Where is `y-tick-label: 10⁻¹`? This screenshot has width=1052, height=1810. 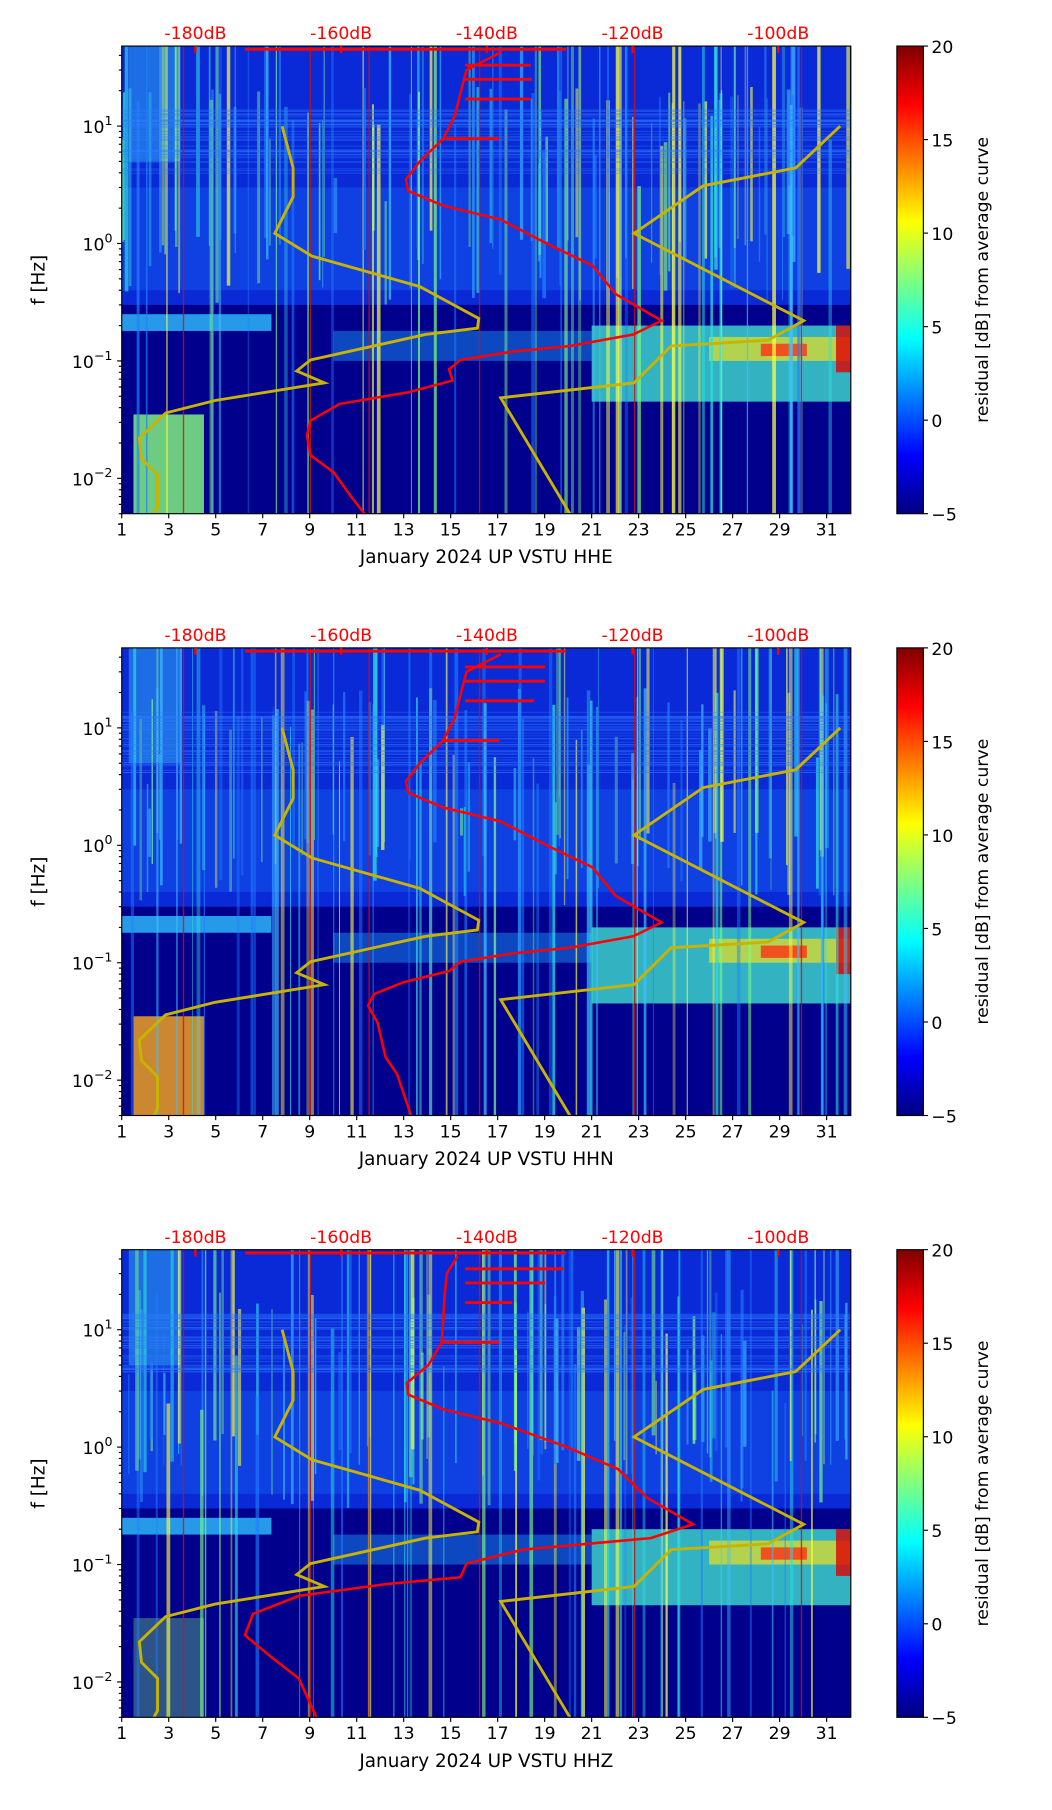
y-tick-label: 10⁻¹ is located at coordinates (92, 1563).